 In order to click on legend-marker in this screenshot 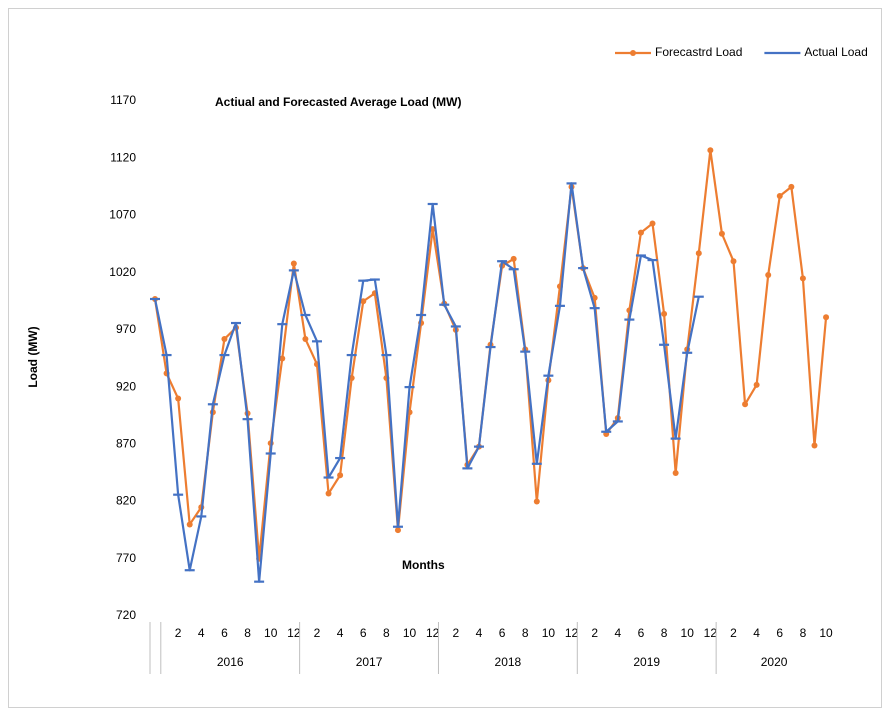, I will do `click(633, 53)`.